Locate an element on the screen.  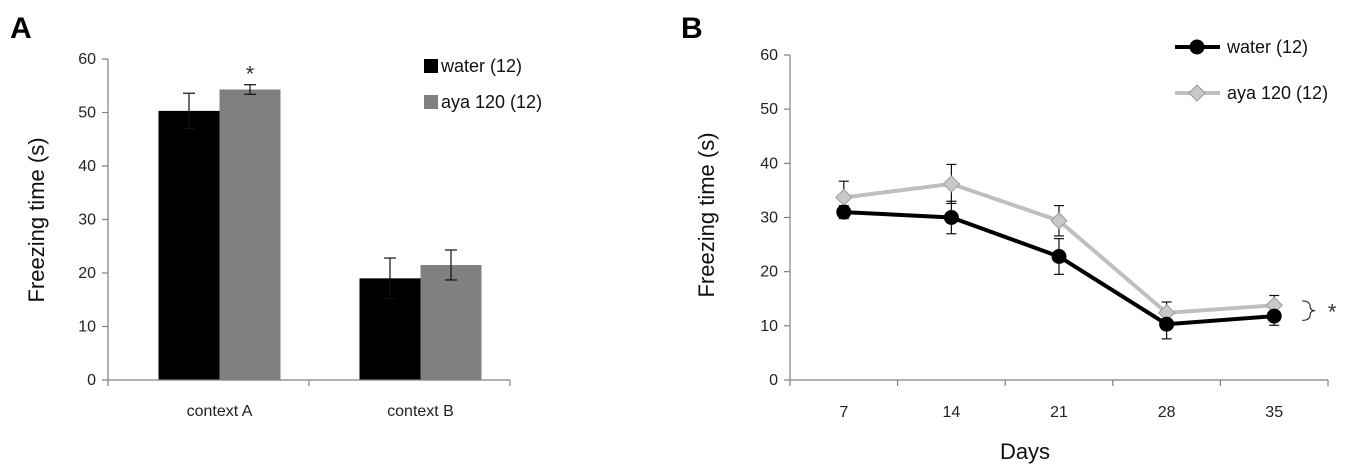
x-axis-b: 7 14 21 28 35 is located at coordinates (1059, 400).